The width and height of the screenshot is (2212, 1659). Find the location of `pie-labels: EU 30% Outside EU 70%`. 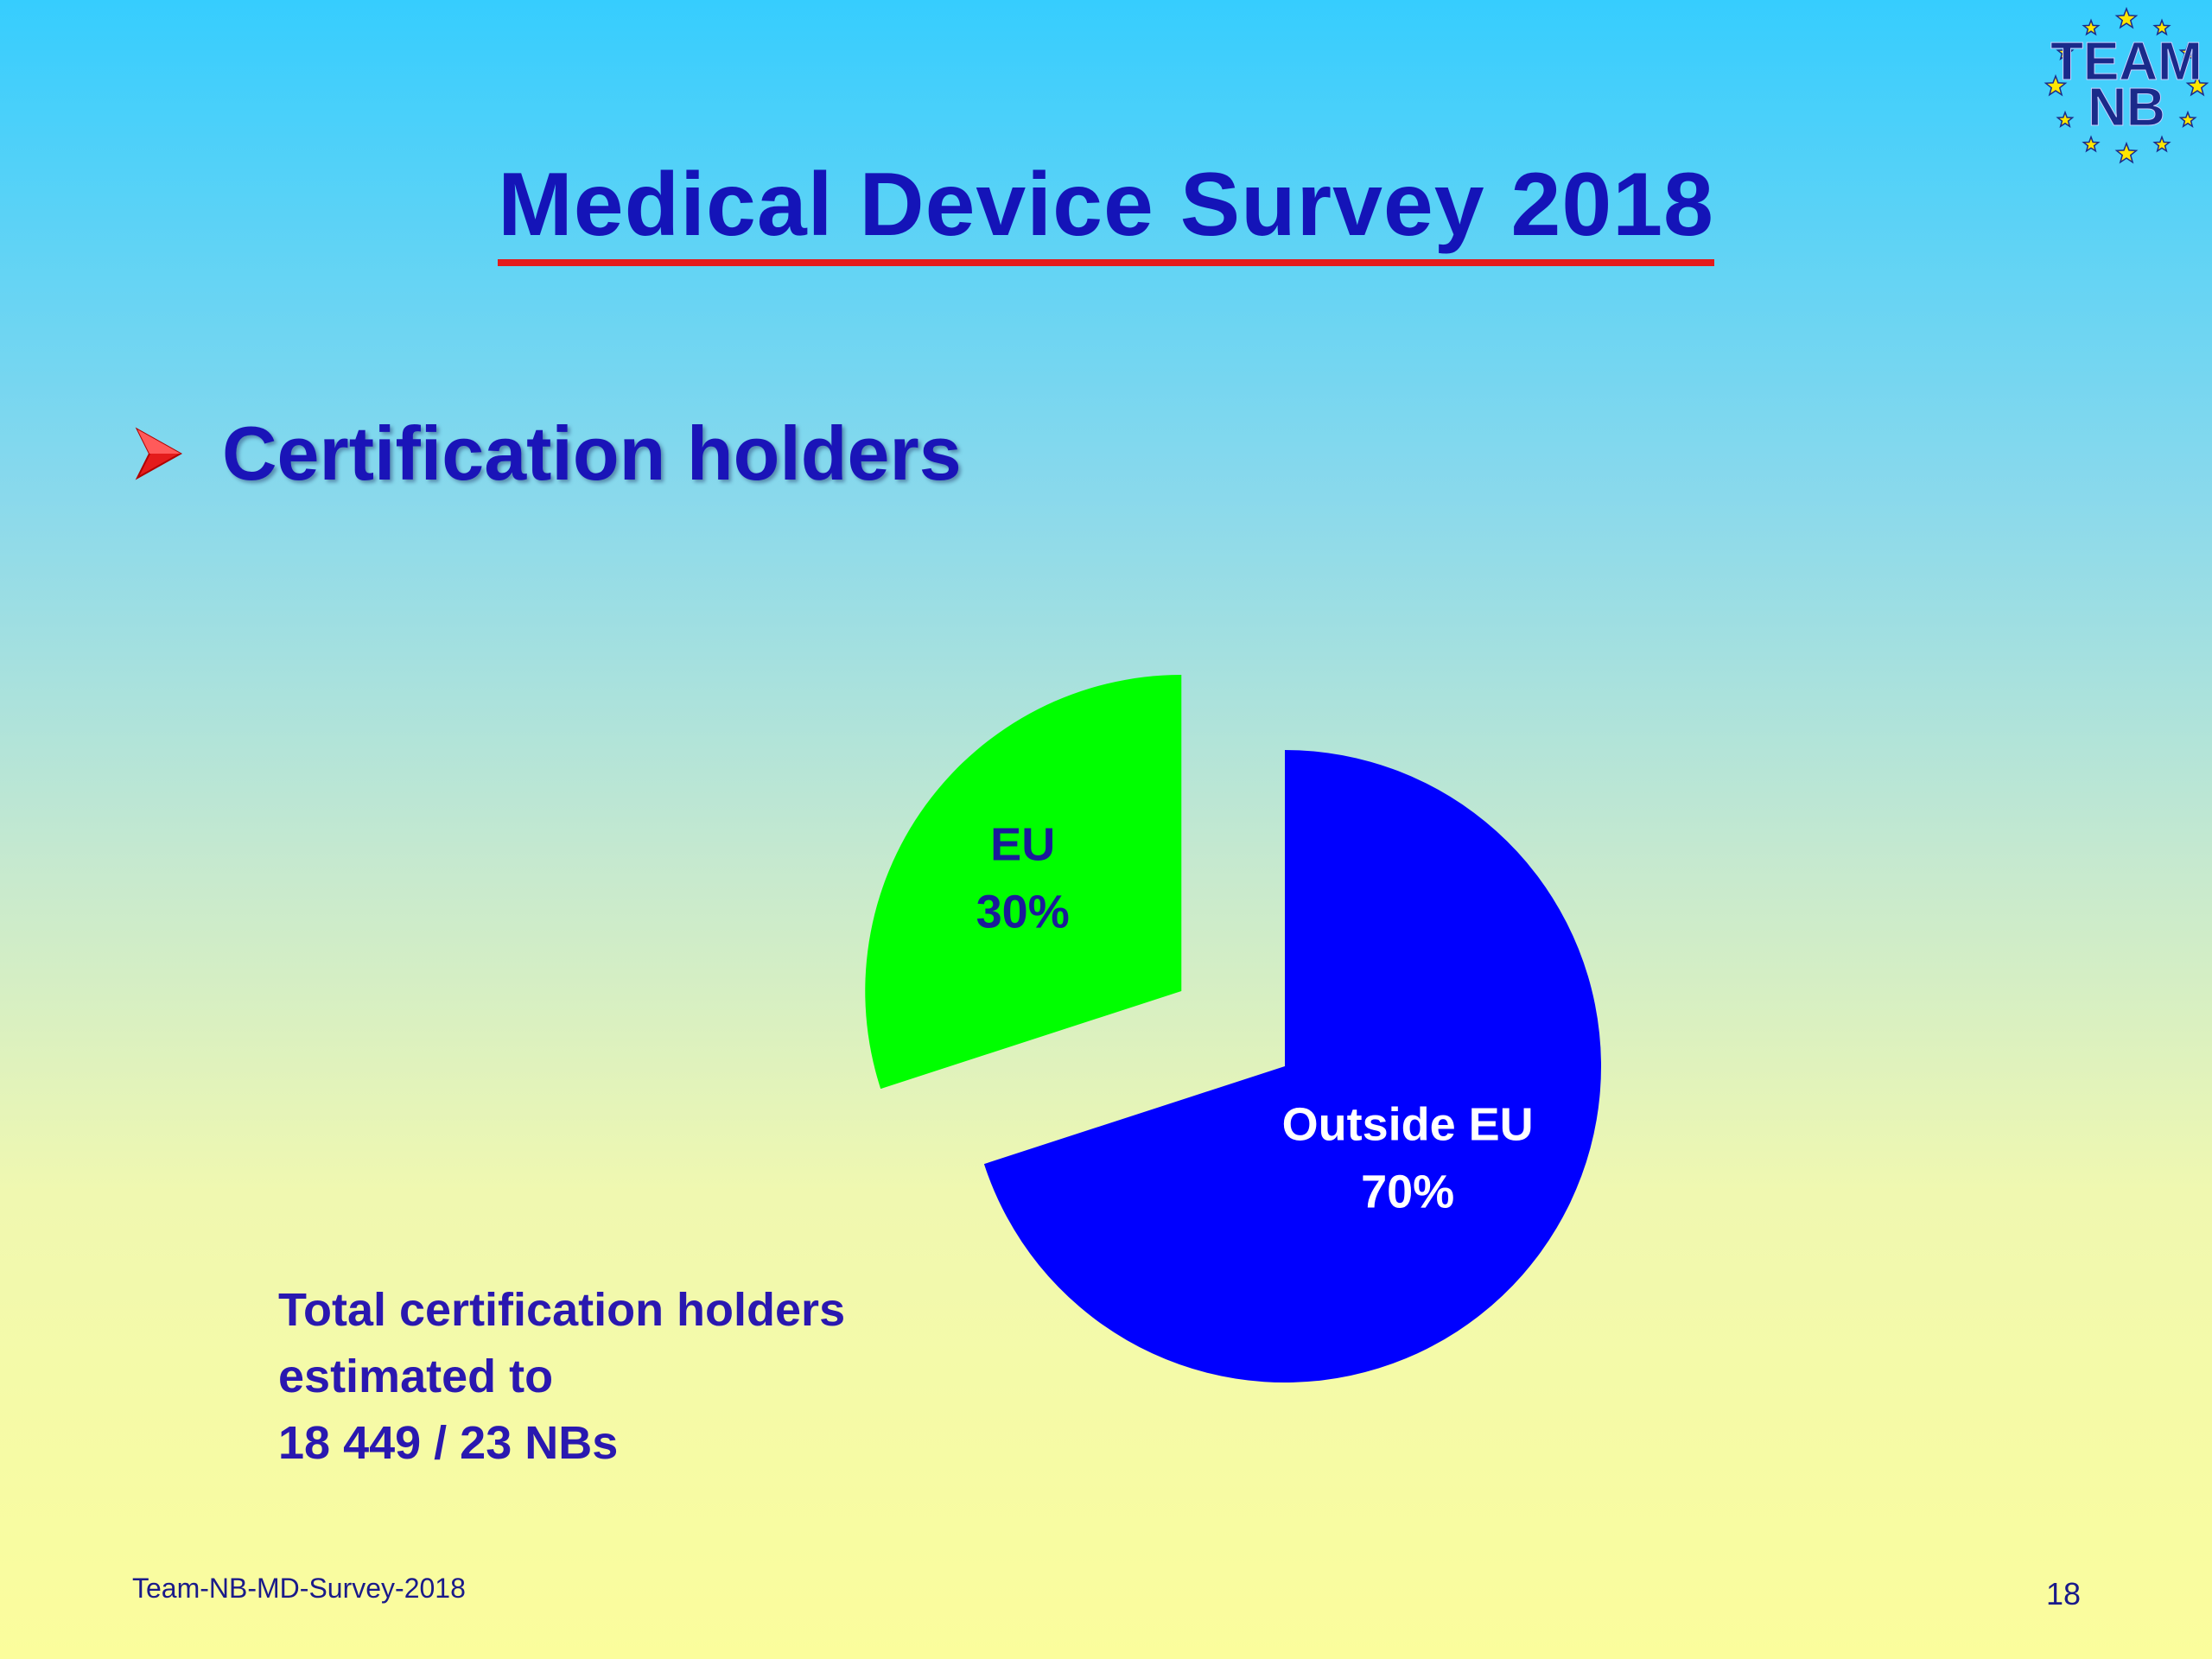

pie-labels: EU 30% Outside EU 70% is located at coordinates (1255, 1018).